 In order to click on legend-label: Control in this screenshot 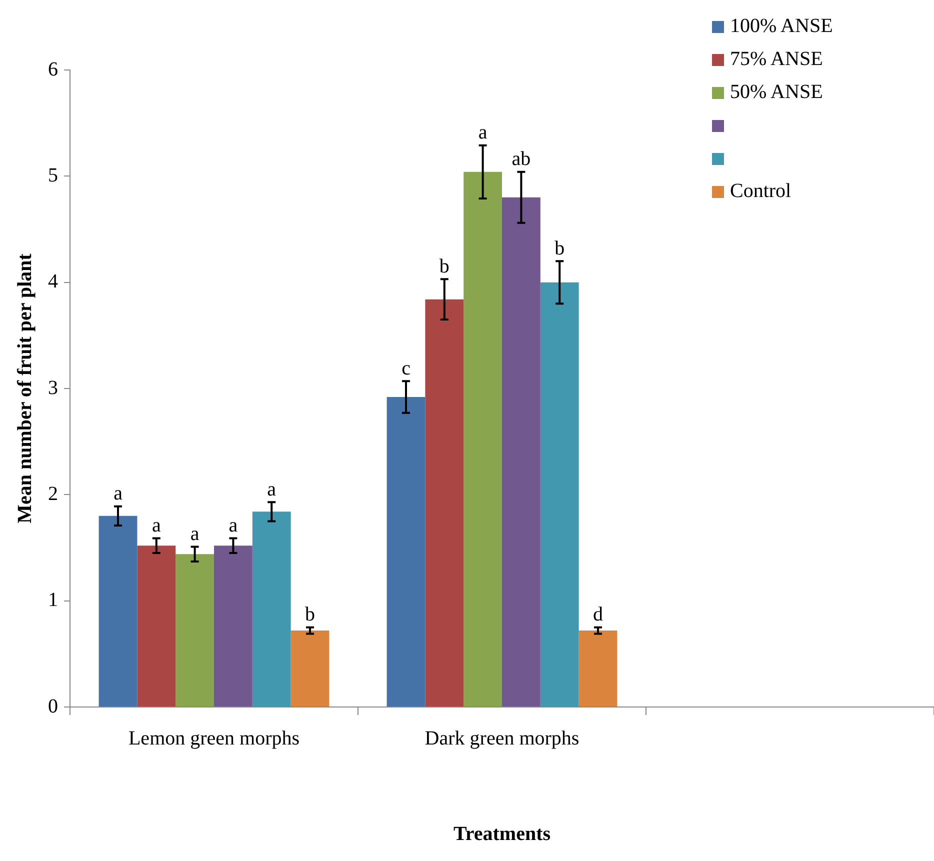, I will do `click(761, 191)`.